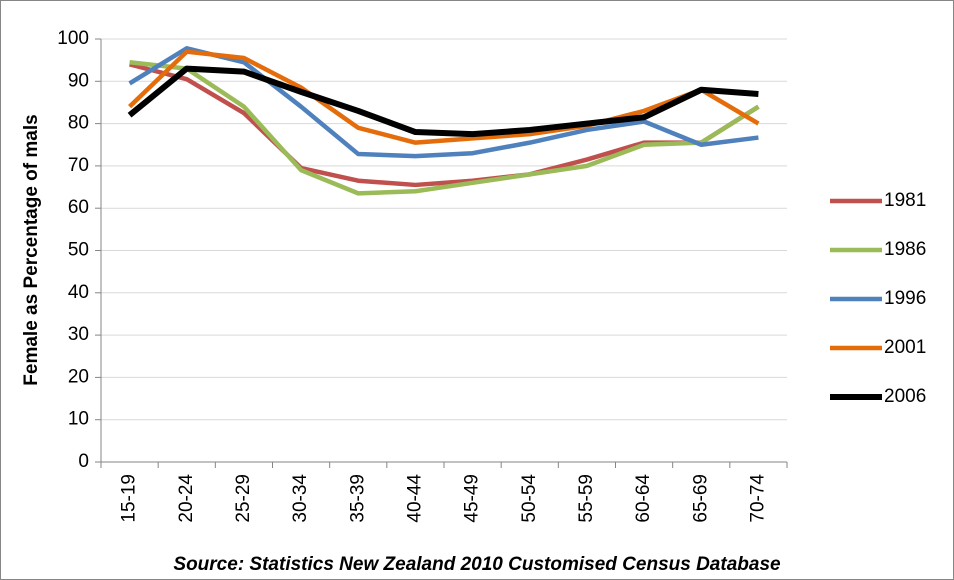 Image resolution: width=954 pixels, height=580 pixels. What do you see at coordinates (357, 498) in the screenshot?
I see `x-tick-label: 35-39` at bounding box center [357, 498].